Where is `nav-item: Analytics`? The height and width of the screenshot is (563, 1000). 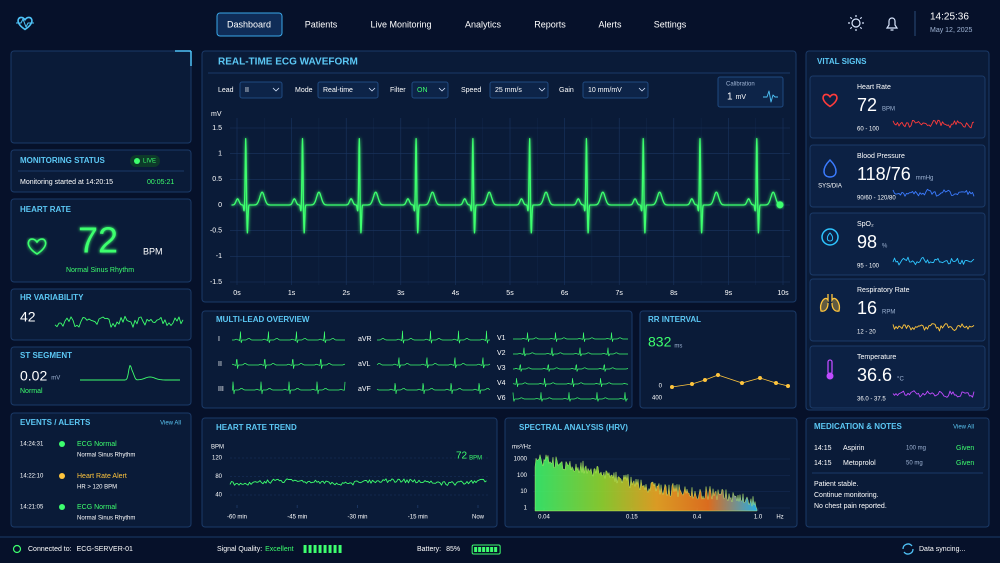 nav-item: Analytics is located at coordinates (483, 24).